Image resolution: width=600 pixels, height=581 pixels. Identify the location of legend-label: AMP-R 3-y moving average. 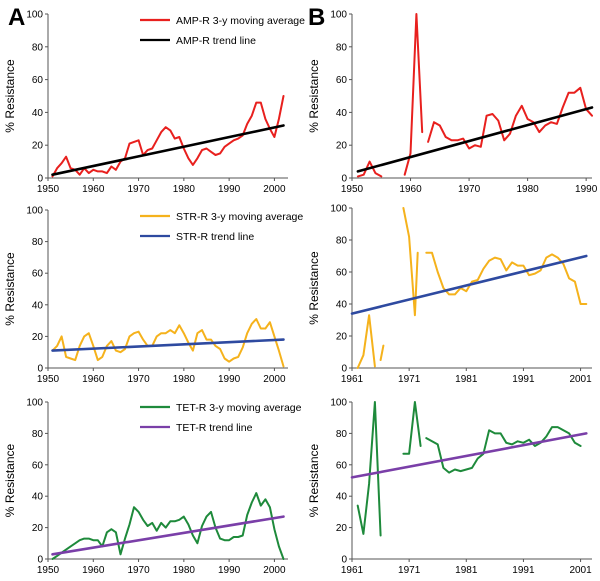
(240, 21).